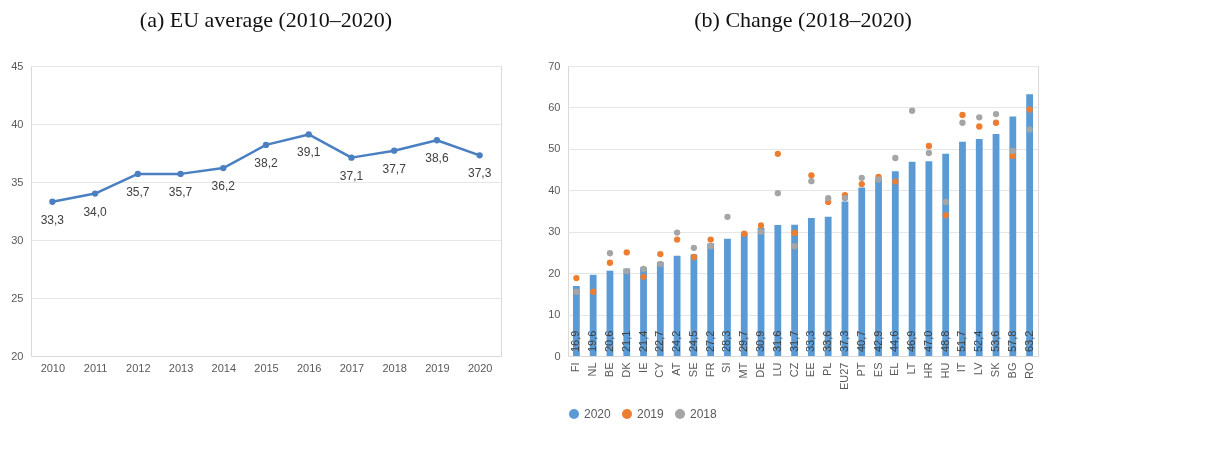  What do you see at coordinates (557, 355) in the screenshot?
I see `y-tick-label: 0` at bounding box center [557, 355].